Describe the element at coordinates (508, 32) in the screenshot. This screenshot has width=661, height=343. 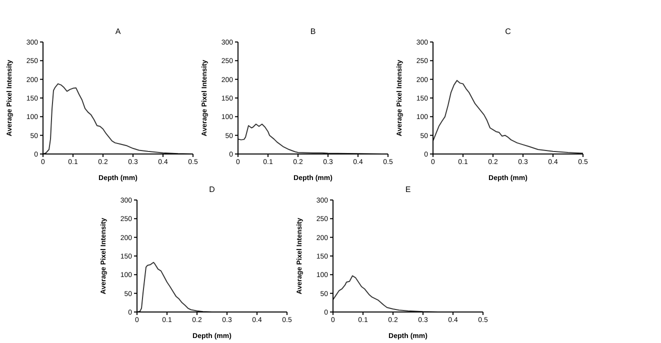
I see `chart-title: C` at that location.